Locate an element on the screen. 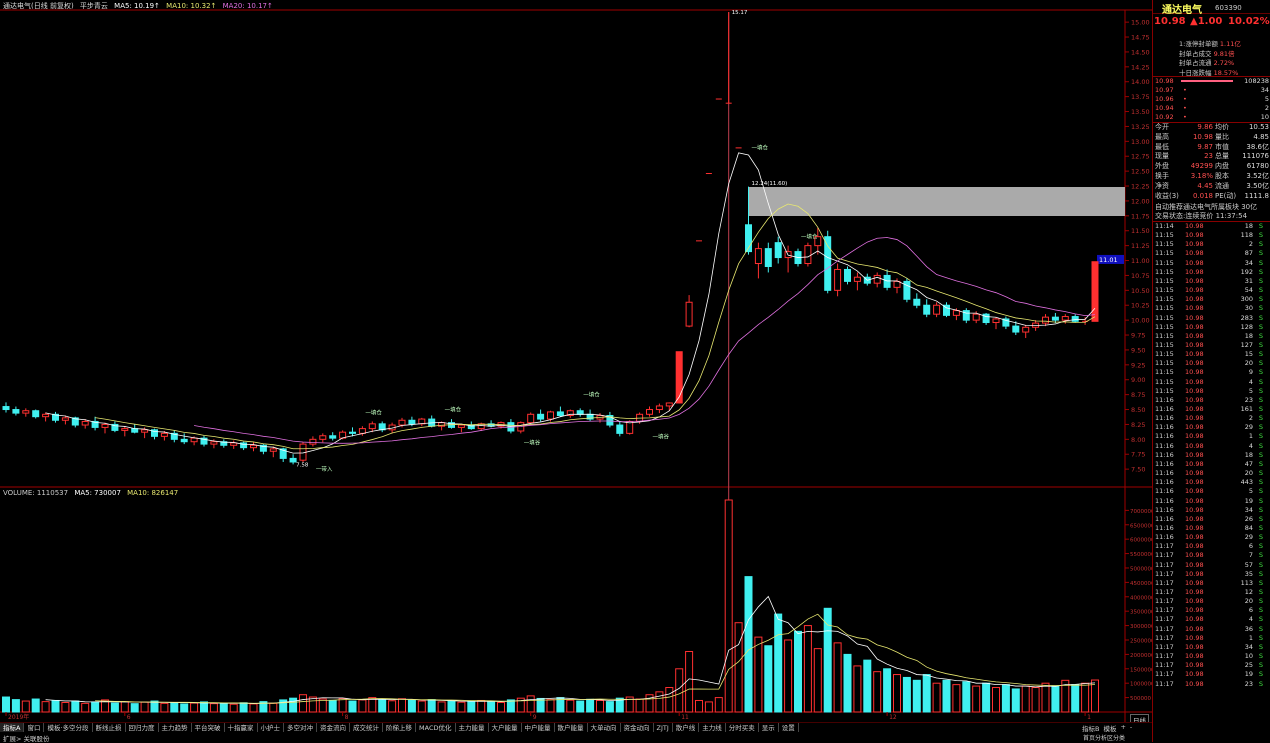 The image size is (1270, 743). trade-row: 11:14 10.98 18 S is located at coordinates (1212, 227).